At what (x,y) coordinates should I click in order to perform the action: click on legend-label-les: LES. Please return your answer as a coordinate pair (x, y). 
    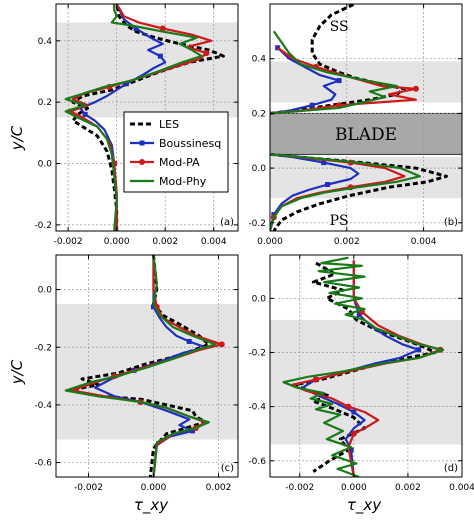
    Looking at the image, I should click on (169, 124).